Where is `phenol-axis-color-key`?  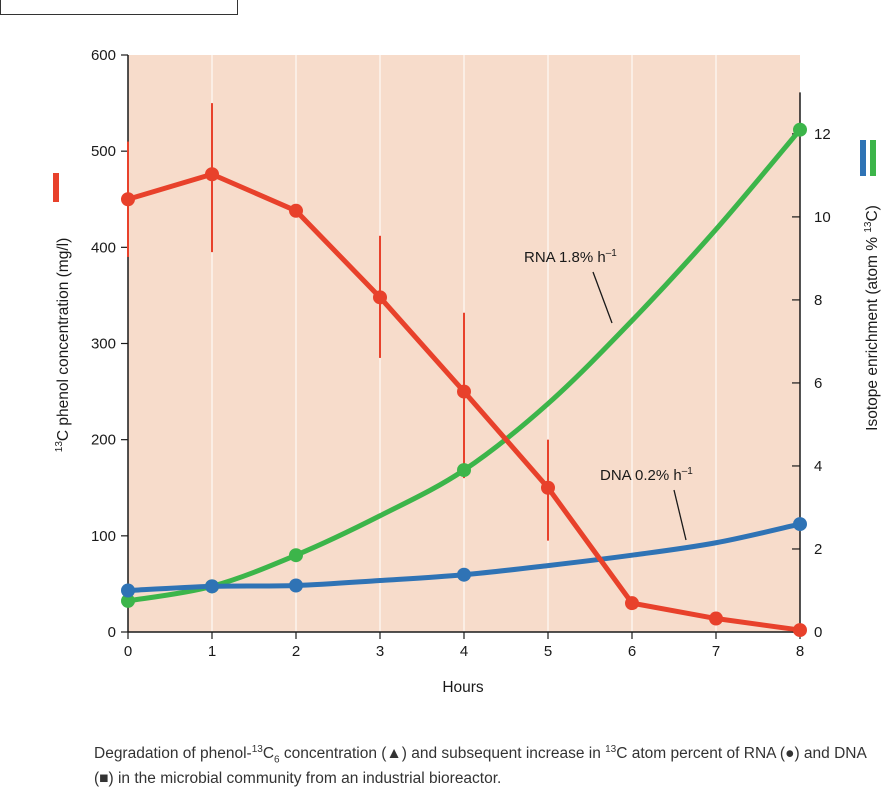
phenol-axis-color-key is located at coordinates (56, 187).